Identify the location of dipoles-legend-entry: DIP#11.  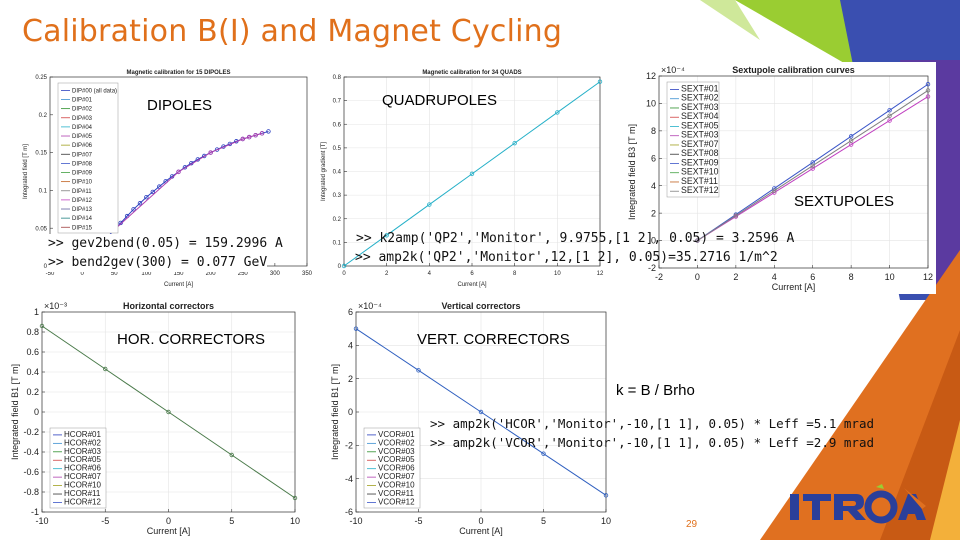
(82, 192).